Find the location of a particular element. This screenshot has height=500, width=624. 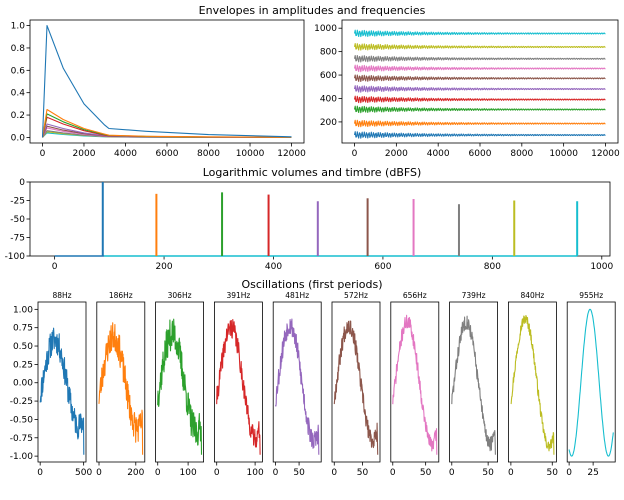

y-tick-label: -0.25 is located at coordinates (21, 402).